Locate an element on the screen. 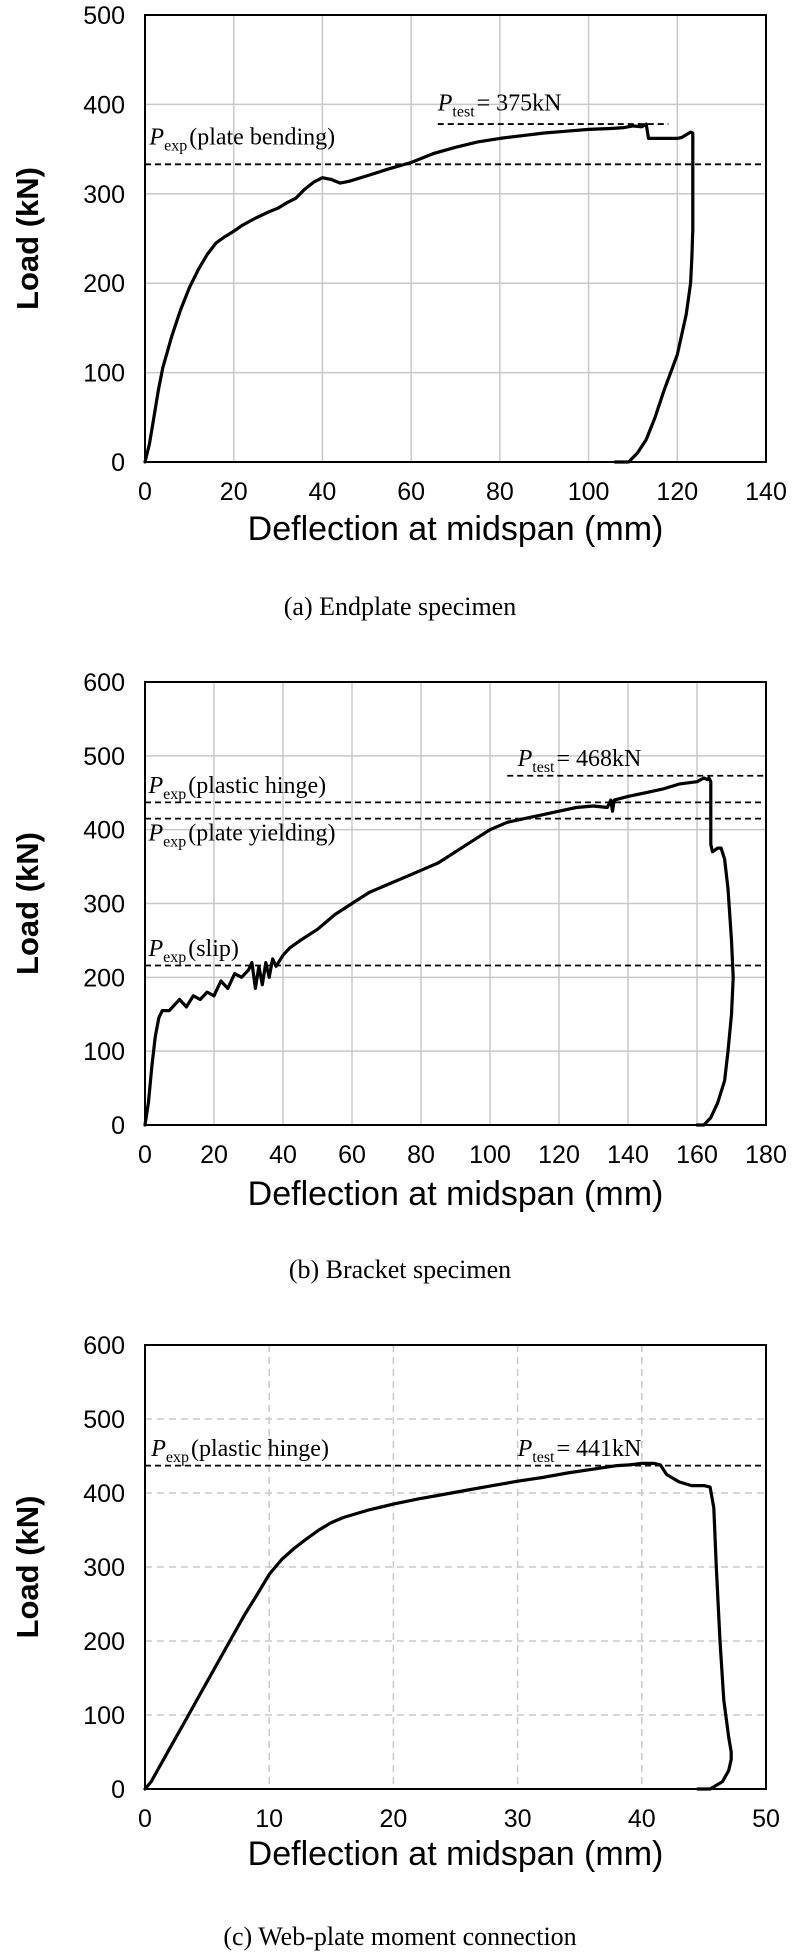 The image size is (800, 1960). annotation-label: Ptest= 375kN is located at coordinates (499, 106).